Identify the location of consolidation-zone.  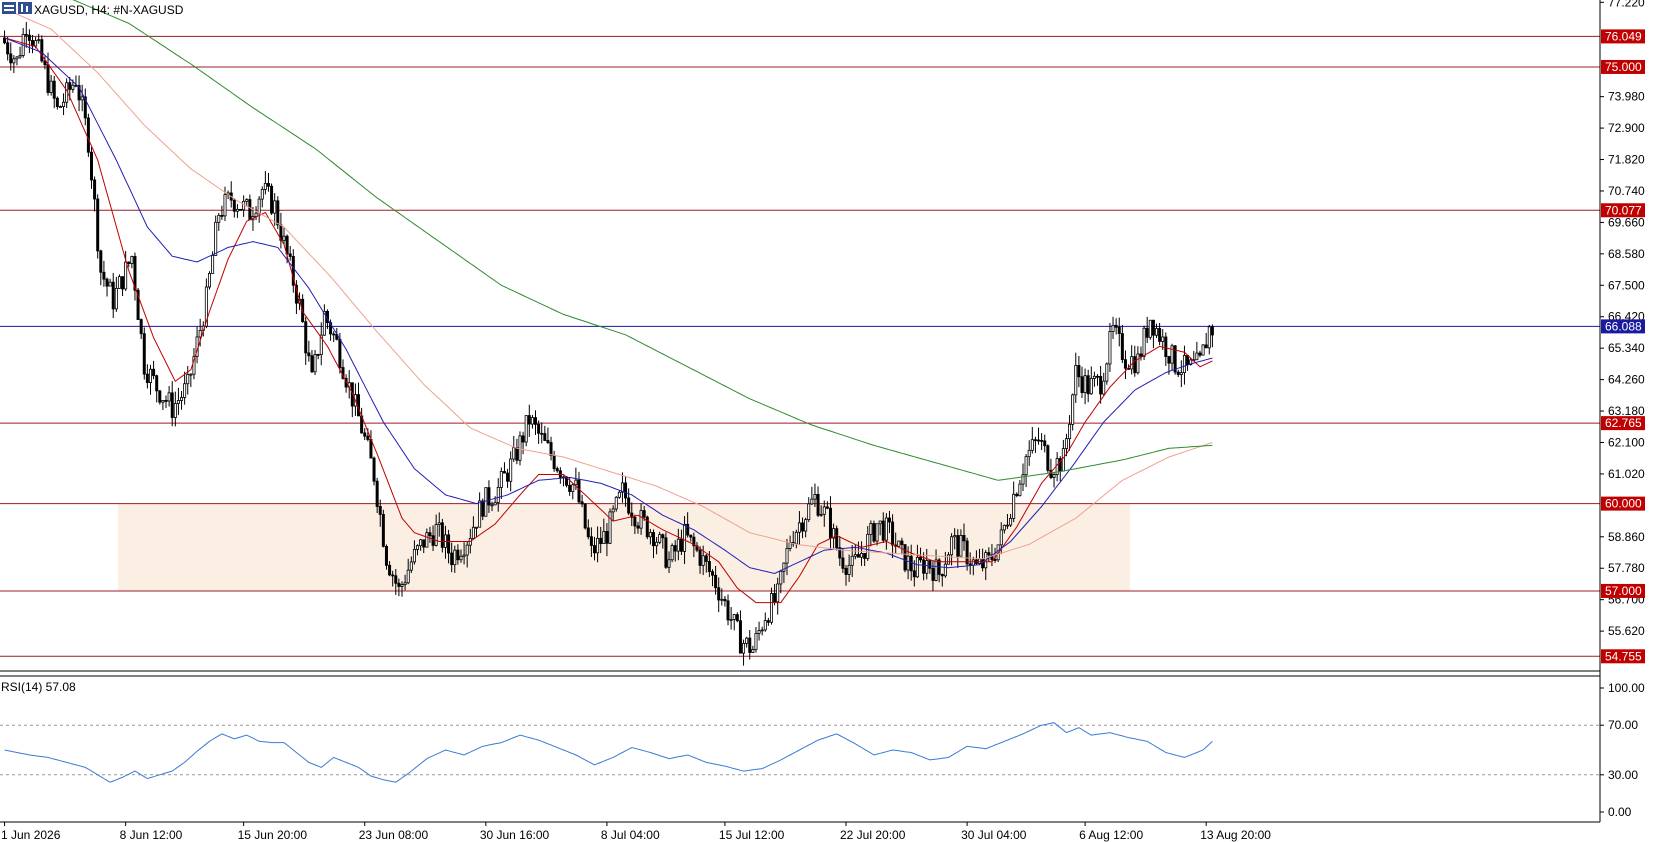
(624, 547).